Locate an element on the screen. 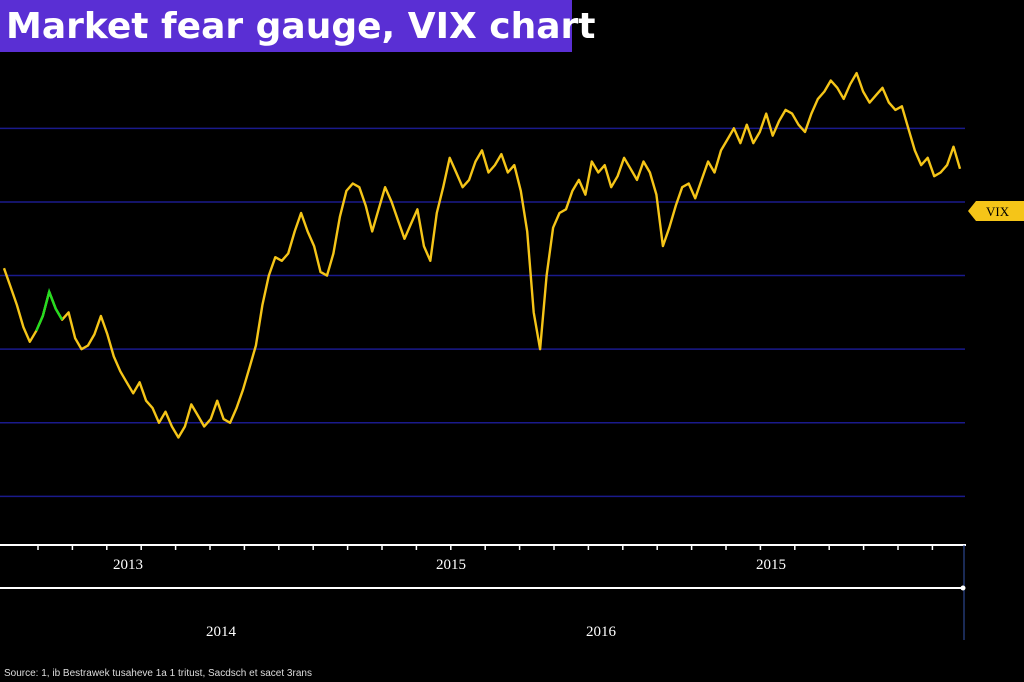 The width and height of the screenshot is (1024, 682). chart-title-bar: Market fear gauge, VIX chart is located at coordinates (298, 26).